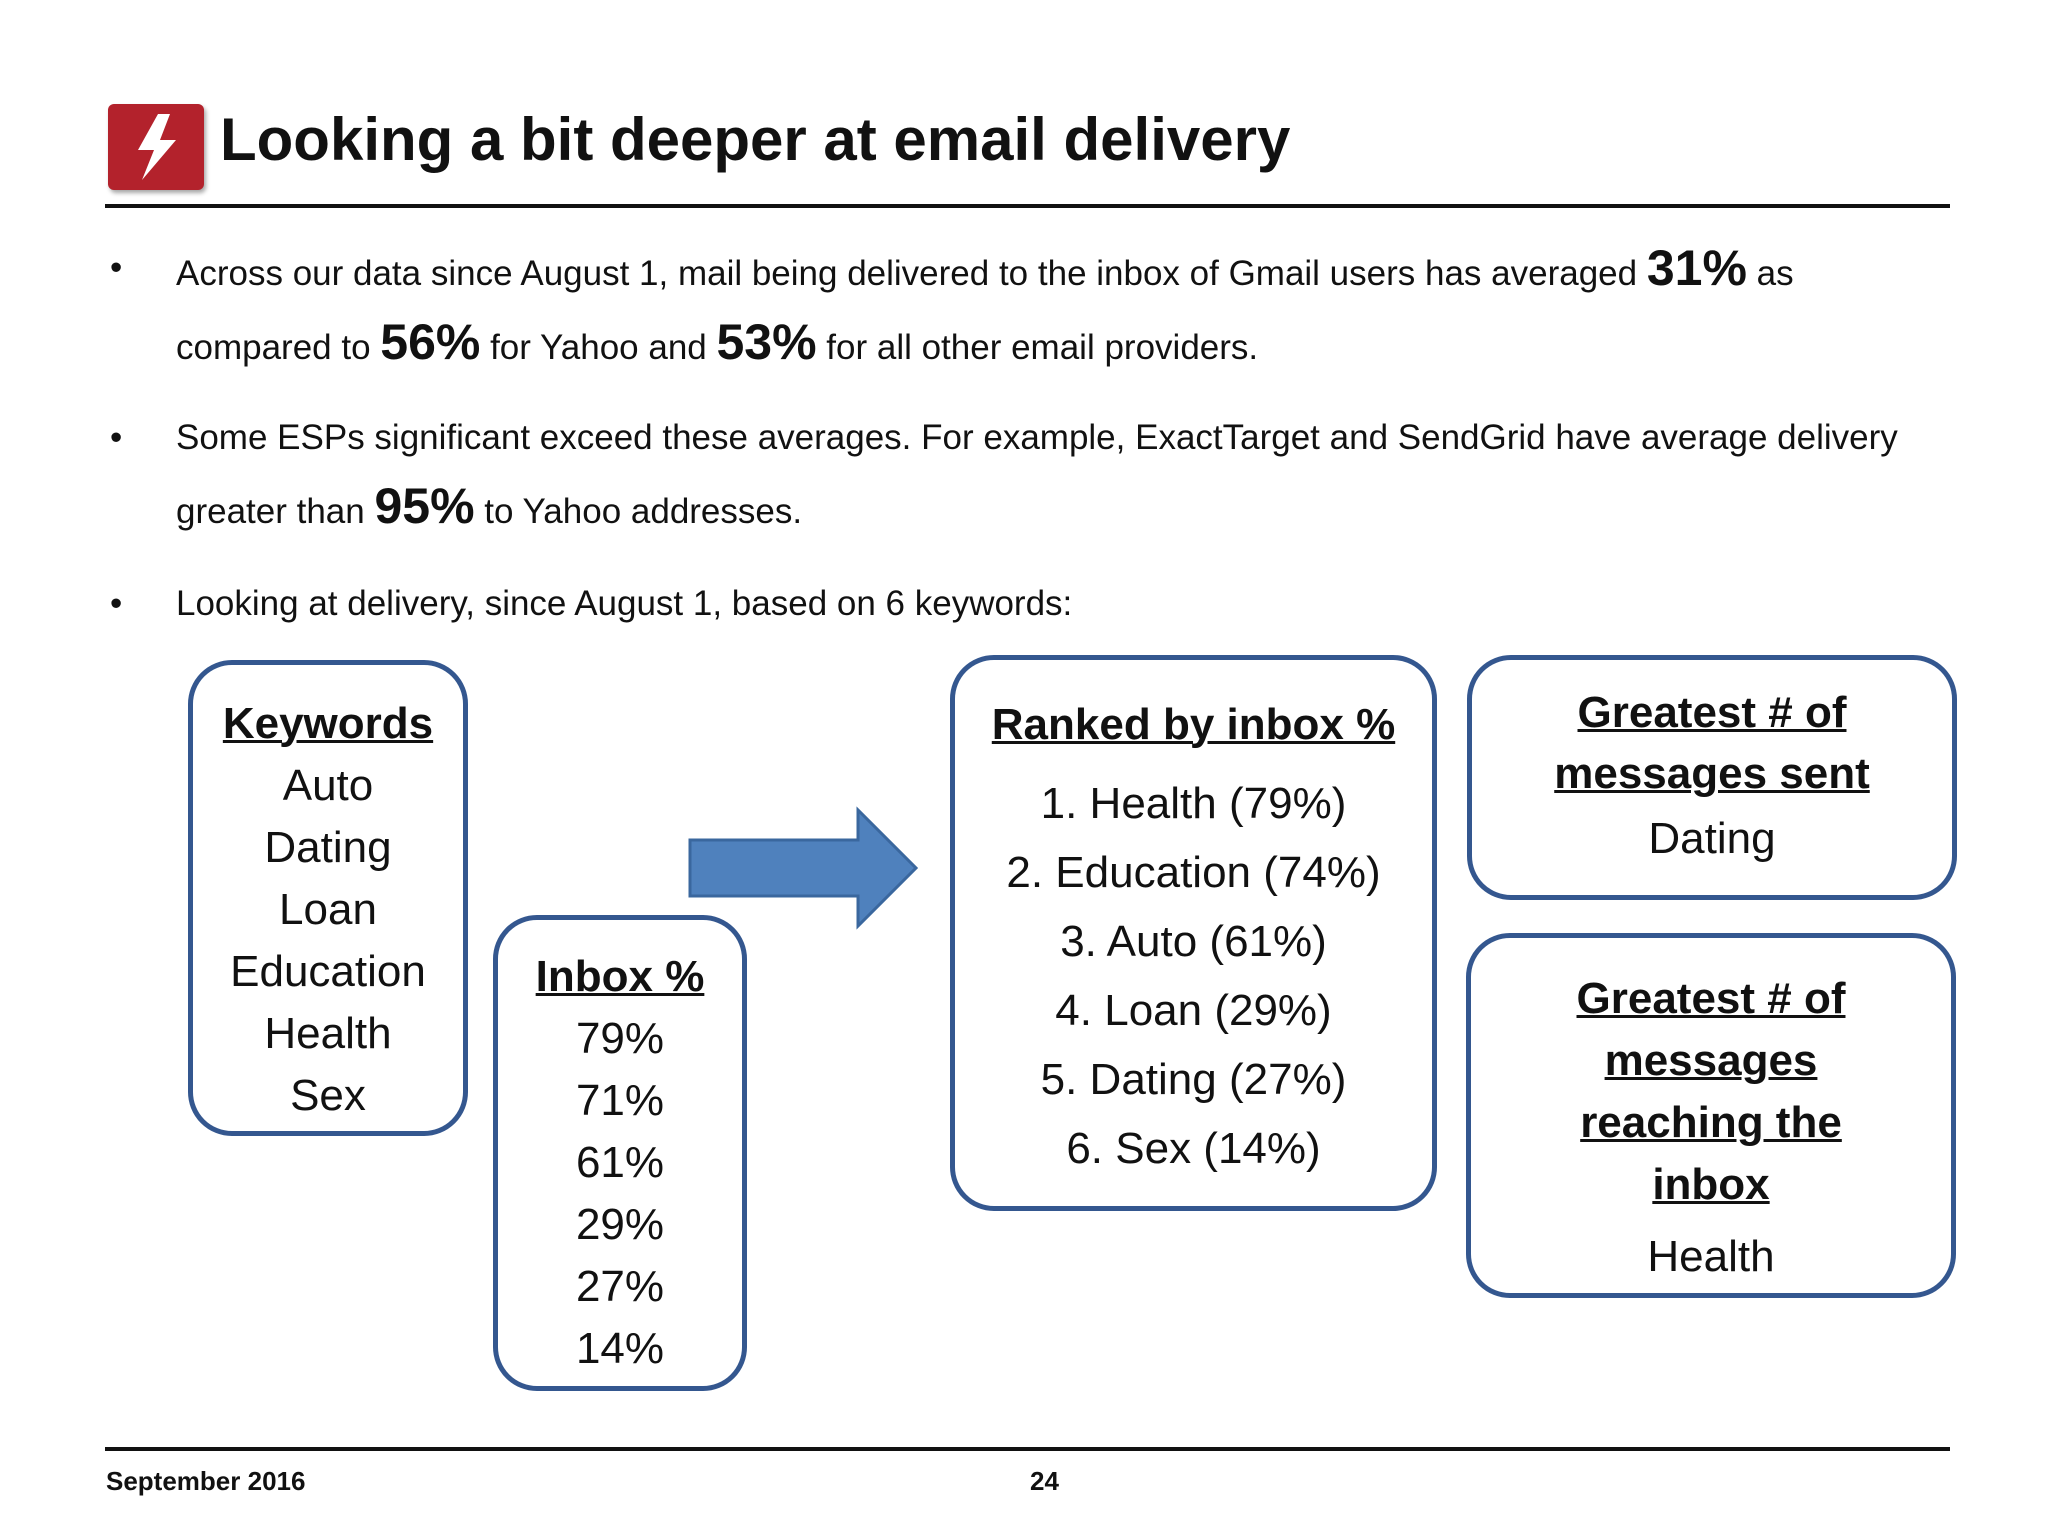 Image resolution: width=2048 pixels, height=1536 pixels. Describe the element at coordinates (620, 976) in the screenshot. I see `inbox-percent-header: Inbox %` at that location.